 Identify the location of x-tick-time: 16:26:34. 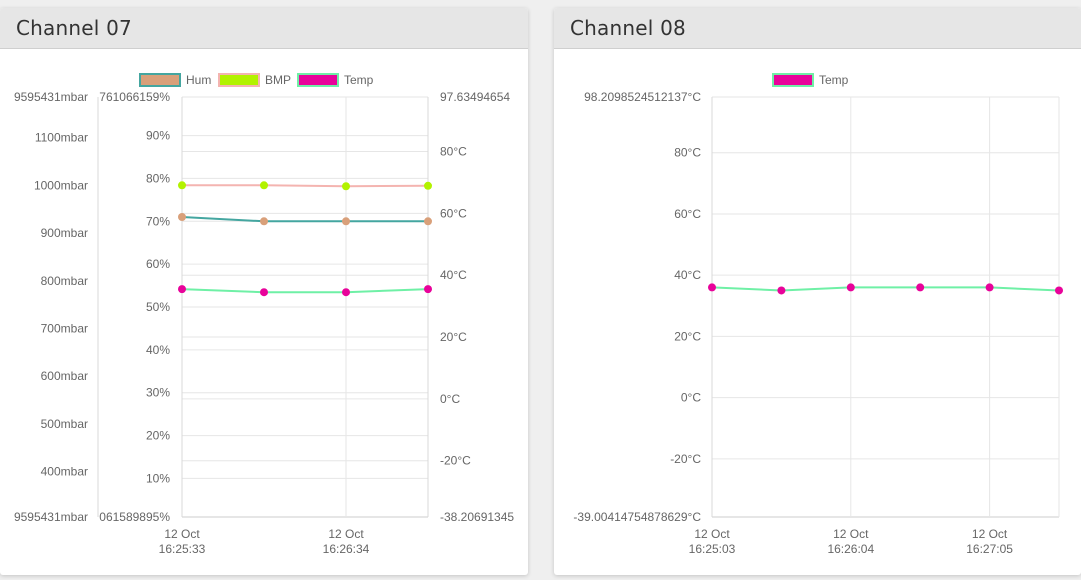
(346, 549).